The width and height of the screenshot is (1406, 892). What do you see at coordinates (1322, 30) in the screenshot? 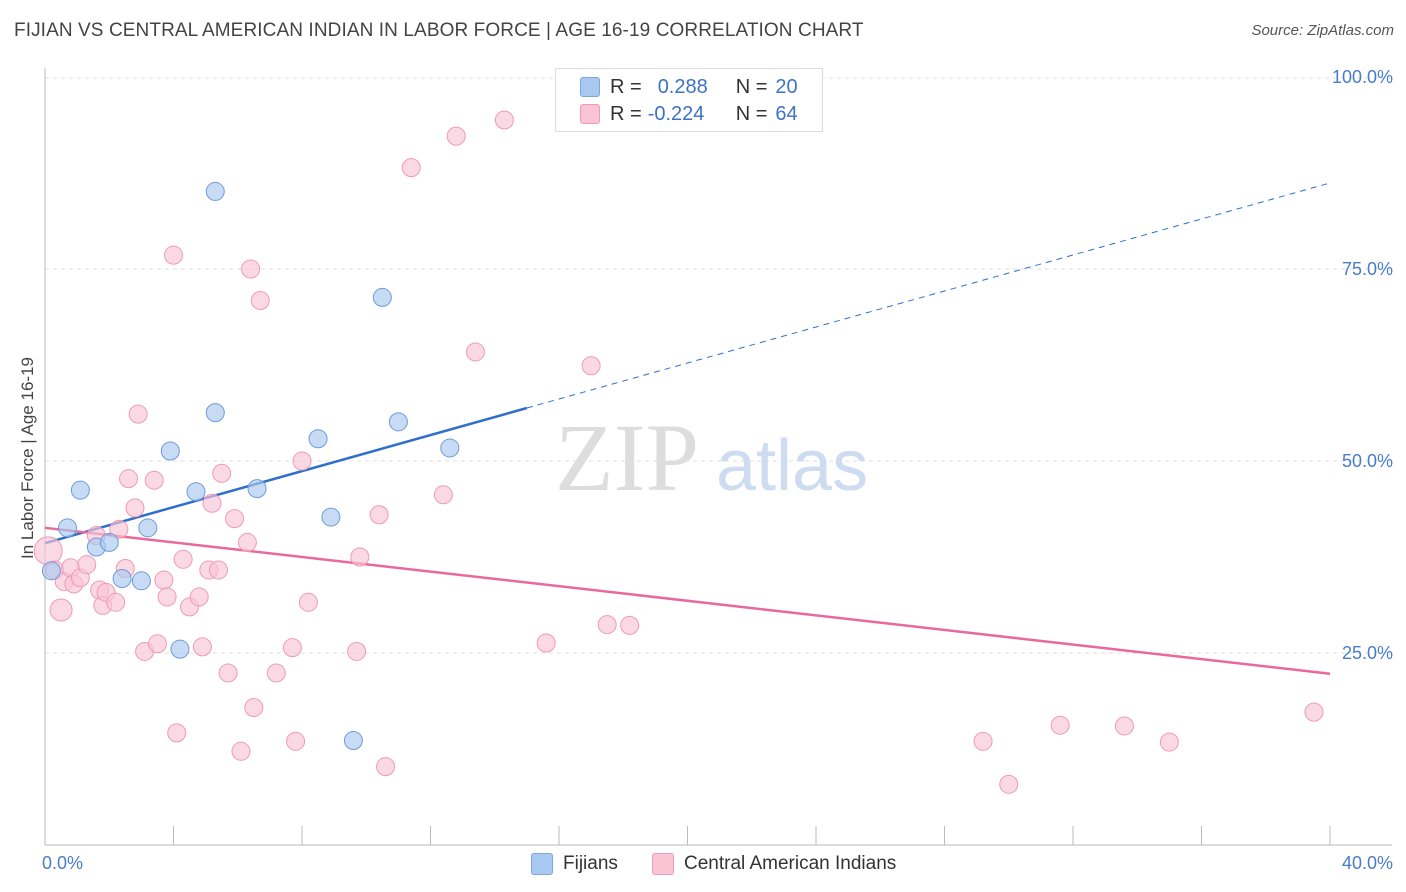
I see `source-label: Source: ZipAtlas.com` at bounding box center [1322, 30].